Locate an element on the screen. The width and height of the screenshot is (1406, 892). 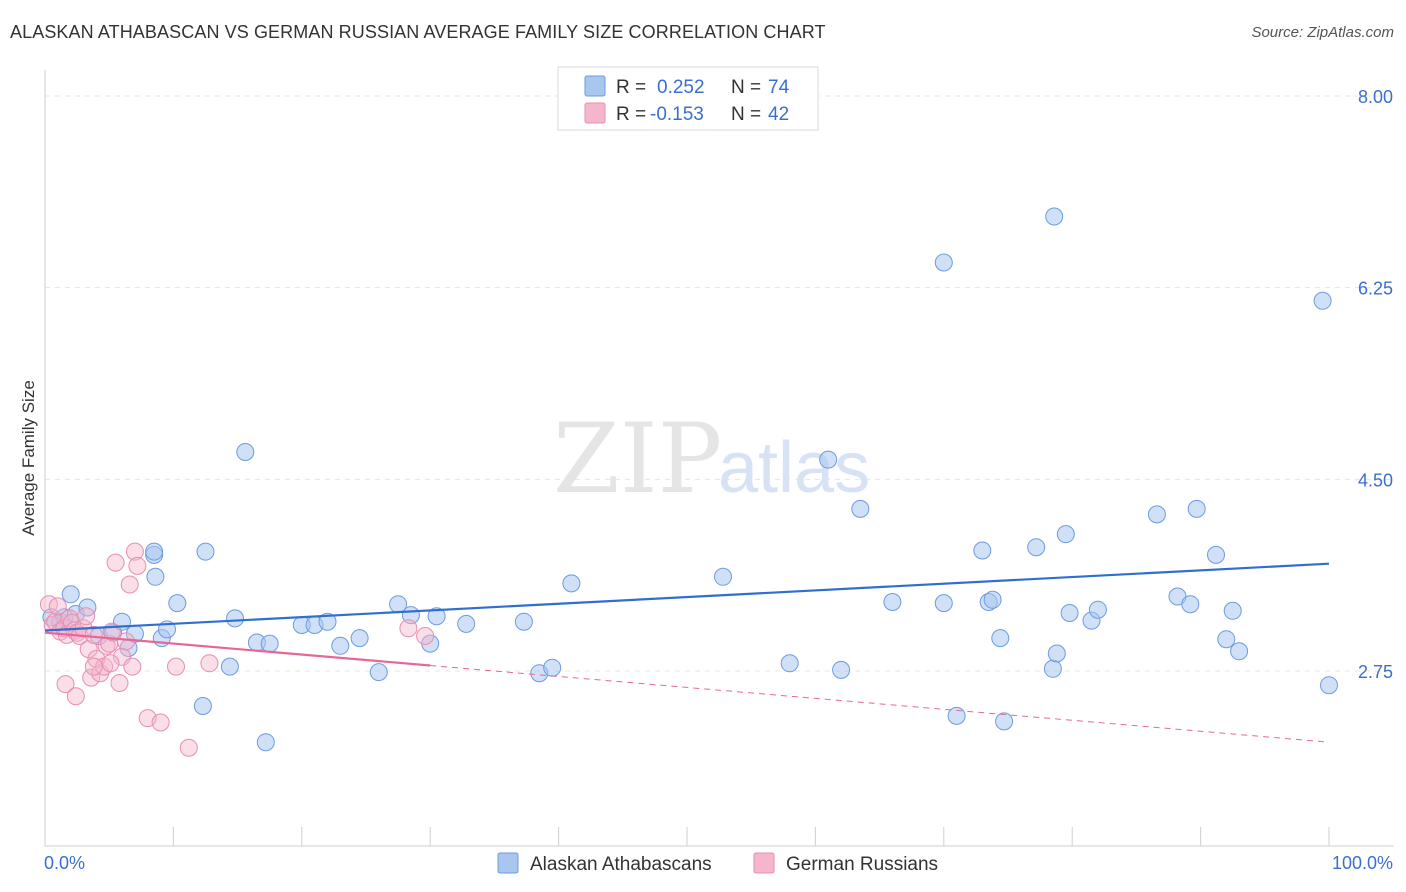
legend-r-label-1: R = is located at coordinates (631, 87).